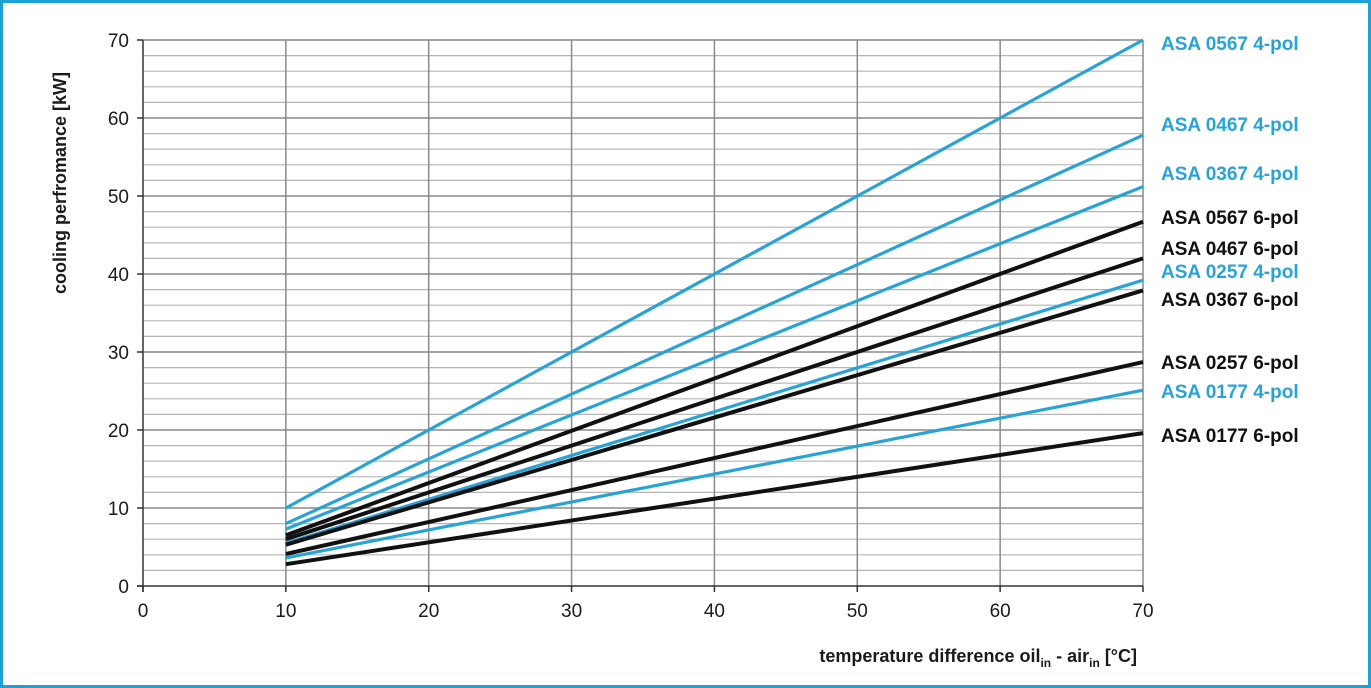 Image resolution: width=1371 pixels, height=688 pixels. Describe the element at coordinates (1142, 611) in the screenshot. I see `x-tick-label: 70` at that location.